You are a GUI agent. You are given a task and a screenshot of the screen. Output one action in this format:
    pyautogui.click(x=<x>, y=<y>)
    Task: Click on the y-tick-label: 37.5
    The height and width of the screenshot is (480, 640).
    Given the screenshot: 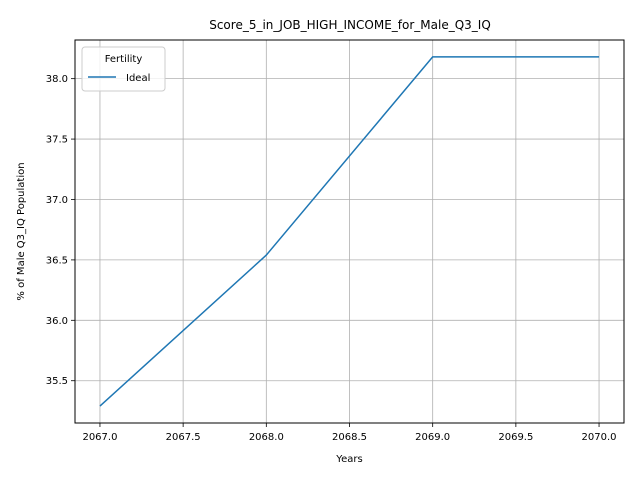 What is the action you would take?
    pyautogui.click(x=57, y=140)
    